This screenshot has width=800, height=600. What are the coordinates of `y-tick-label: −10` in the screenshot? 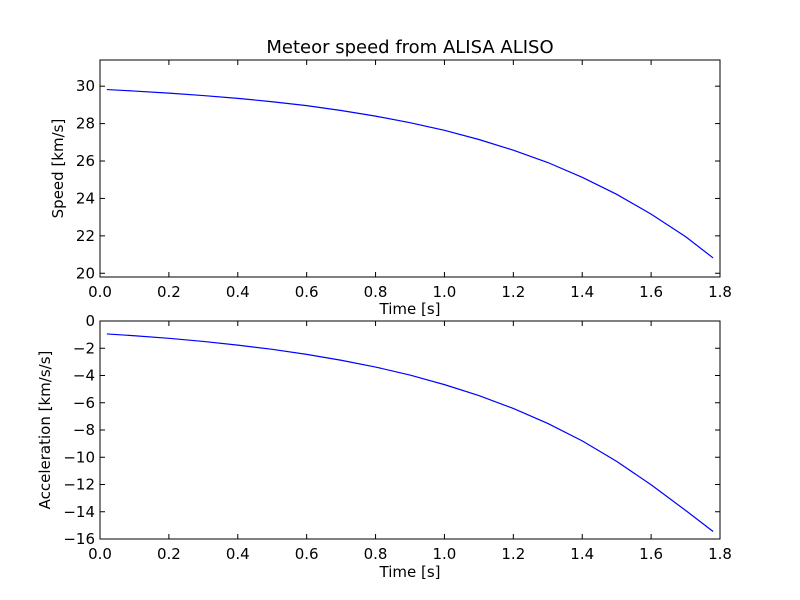 It's located at (79, 457).